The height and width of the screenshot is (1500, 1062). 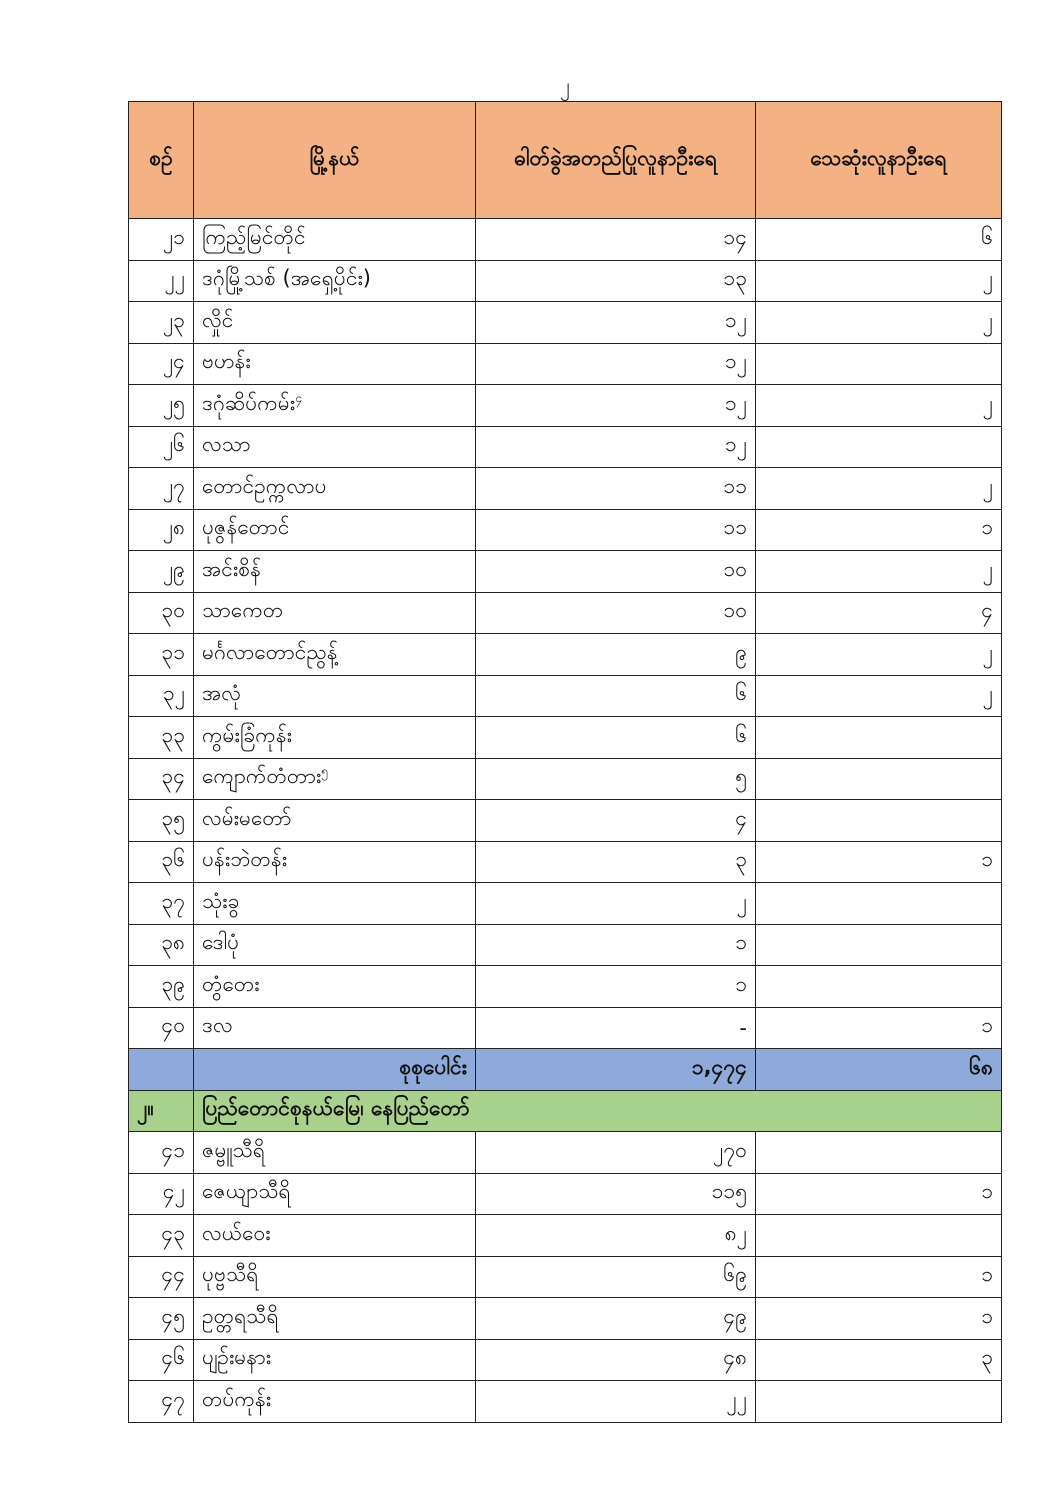 I want to click on row-serial-text: ၃၃, so click(x=173, y=734).